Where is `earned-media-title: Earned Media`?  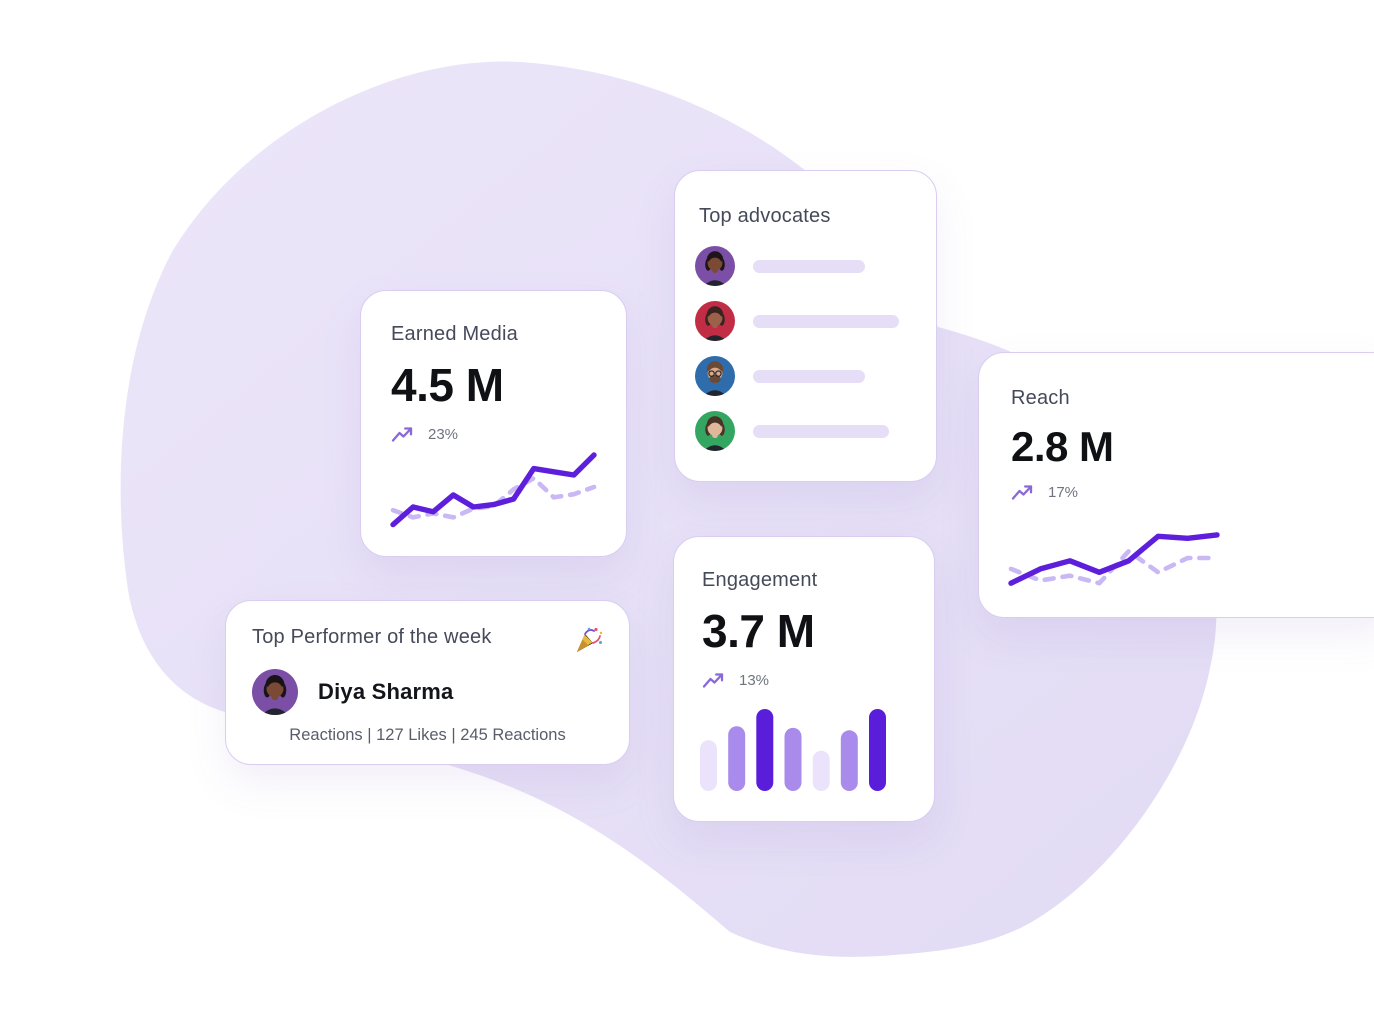 earned-media-title: Earned Media is located at coordinates (454, 334).